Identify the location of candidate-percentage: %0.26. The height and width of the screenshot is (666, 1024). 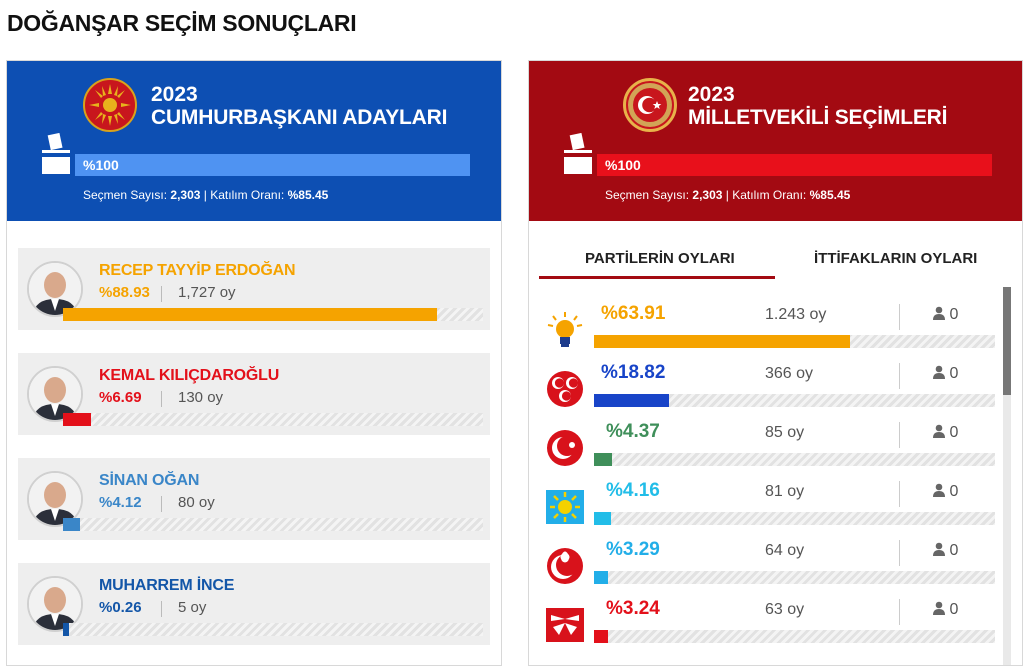
(120, 607).